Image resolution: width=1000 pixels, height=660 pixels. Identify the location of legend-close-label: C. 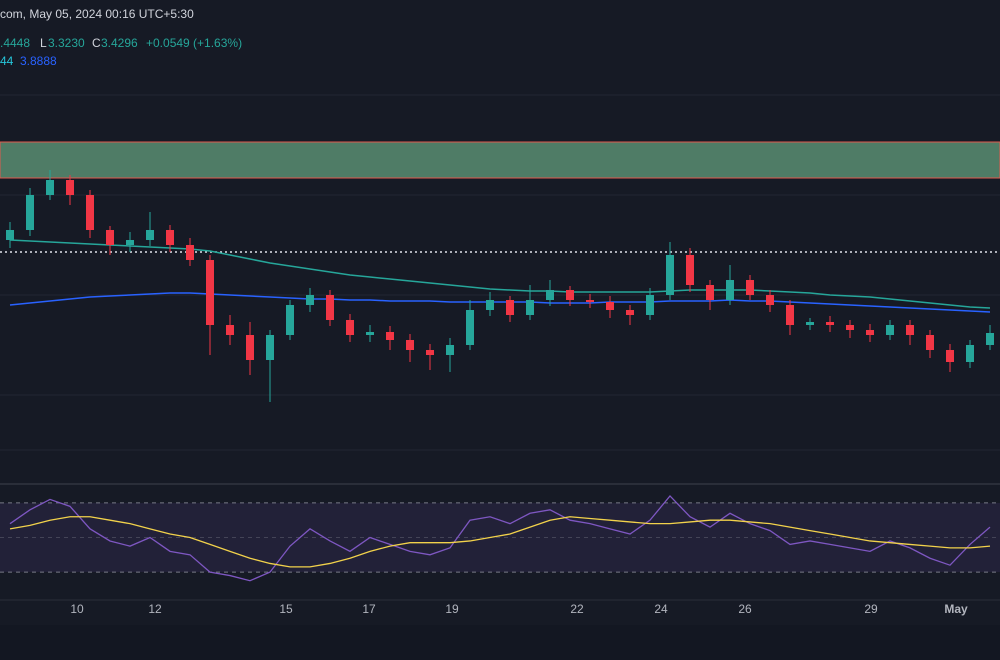
(96, 43).